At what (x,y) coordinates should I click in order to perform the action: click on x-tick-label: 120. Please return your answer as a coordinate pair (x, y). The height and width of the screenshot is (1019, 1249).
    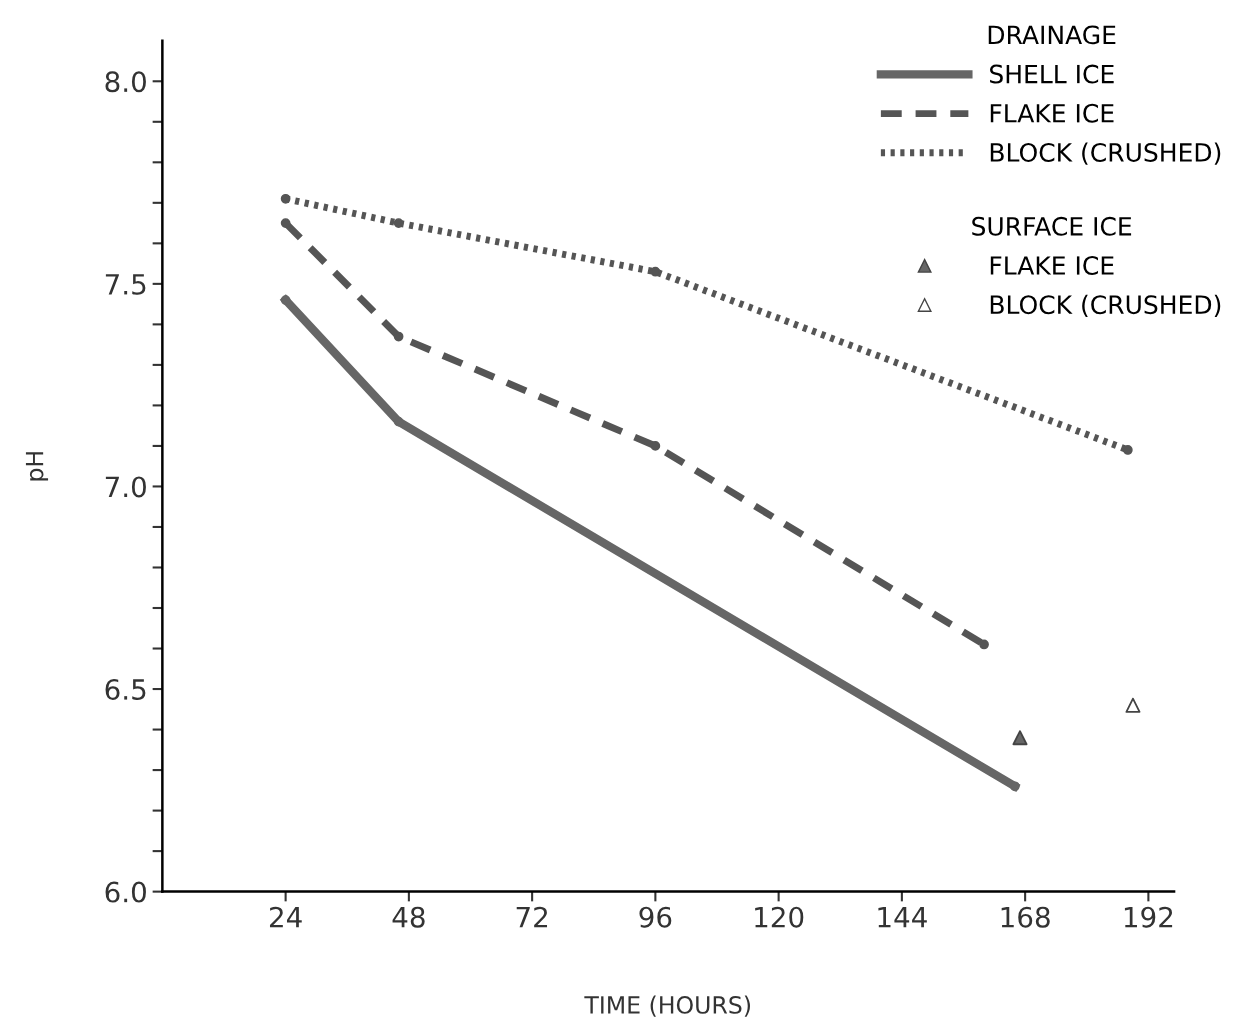
    Looking at the image, I should click on (779, 917).